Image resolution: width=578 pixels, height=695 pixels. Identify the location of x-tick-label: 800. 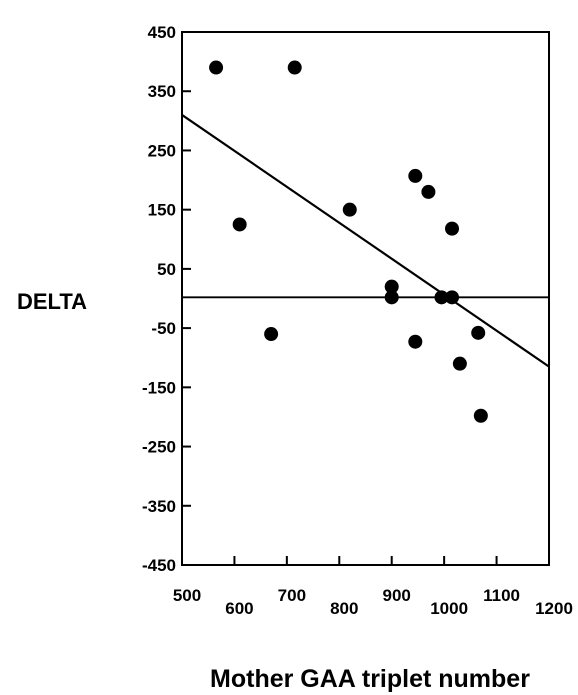
(344, 608).